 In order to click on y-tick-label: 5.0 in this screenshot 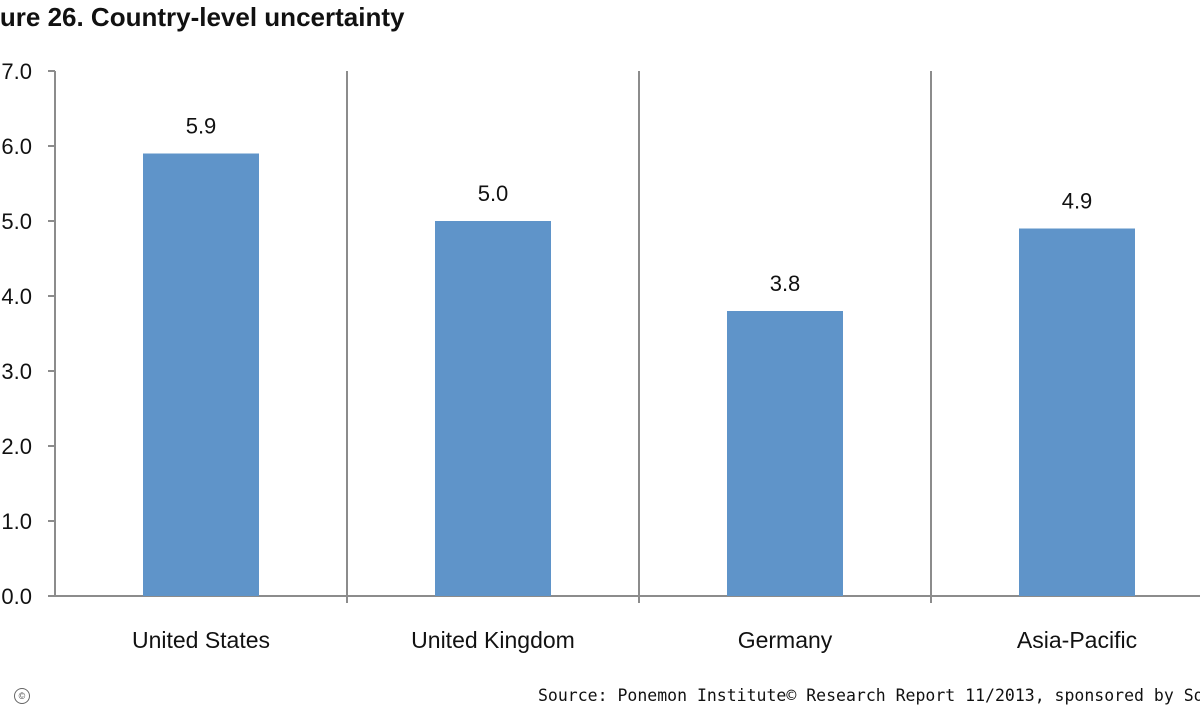, I will do `click(16, 221)`.